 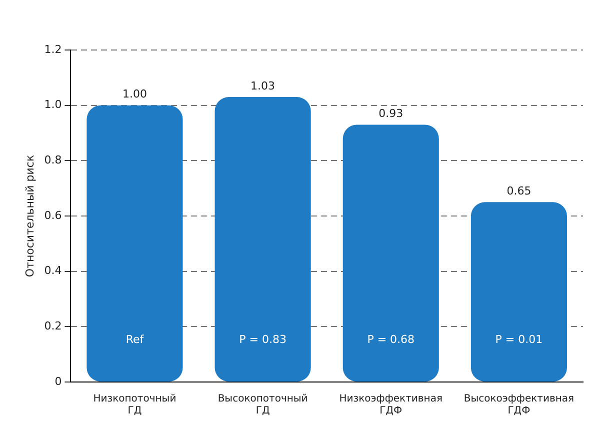 I want to click on y-tick-label: 1.2, so click(x=53, y=49).